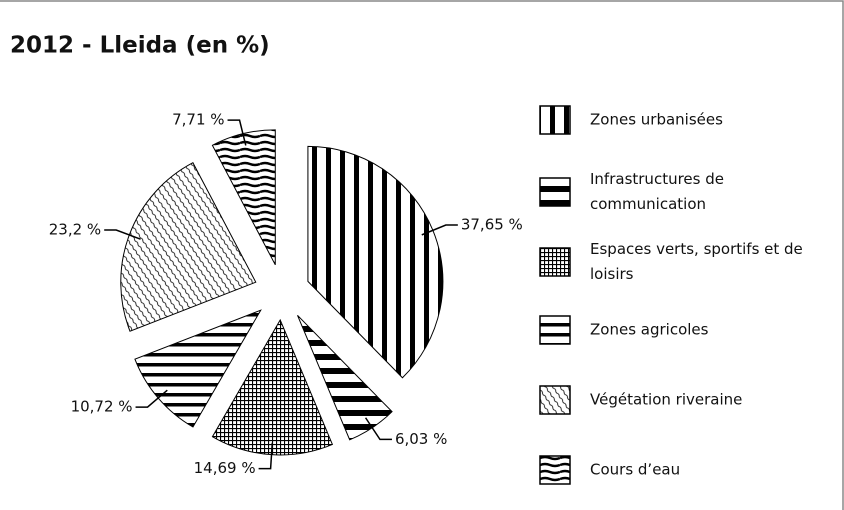 This screenshot has width=844, height=510. Describe the element at coordinates (696, 261) in the screenshot. I see `legend-label: Espaces verts, sportifs et de loisirs` at that location.